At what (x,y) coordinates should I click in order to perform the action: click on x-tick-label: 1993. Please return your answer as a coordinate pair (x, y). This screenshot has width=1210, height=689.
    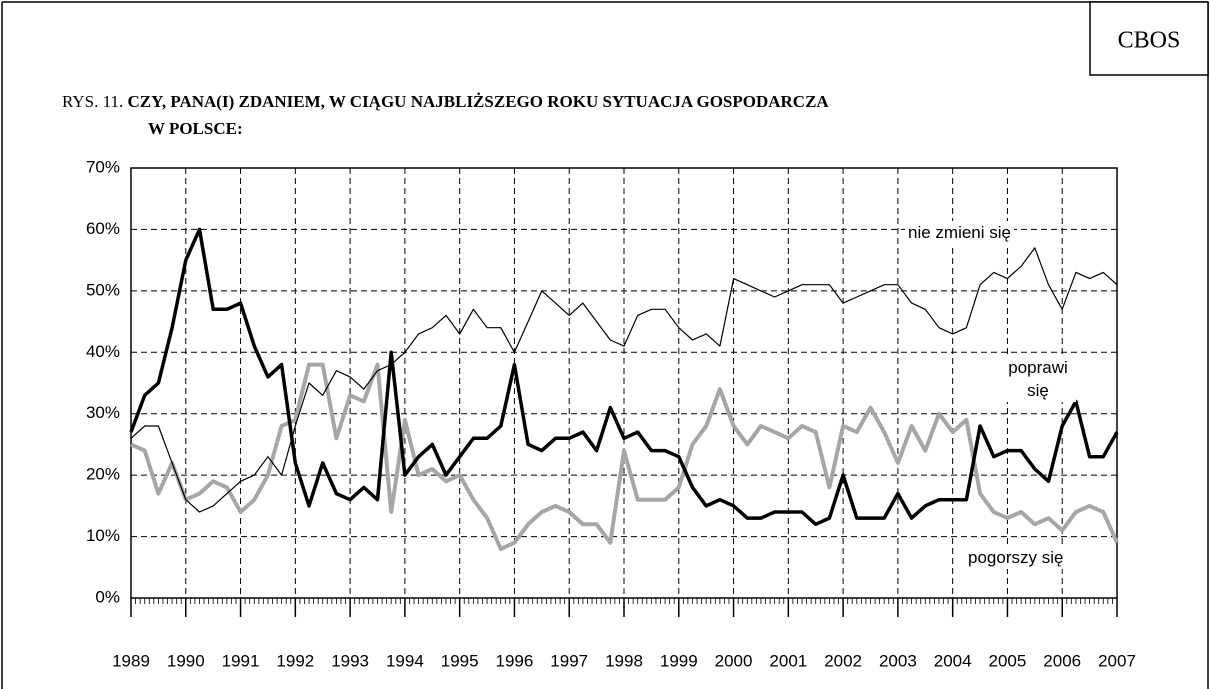
    Looking at the image, I should click on (350, 660).